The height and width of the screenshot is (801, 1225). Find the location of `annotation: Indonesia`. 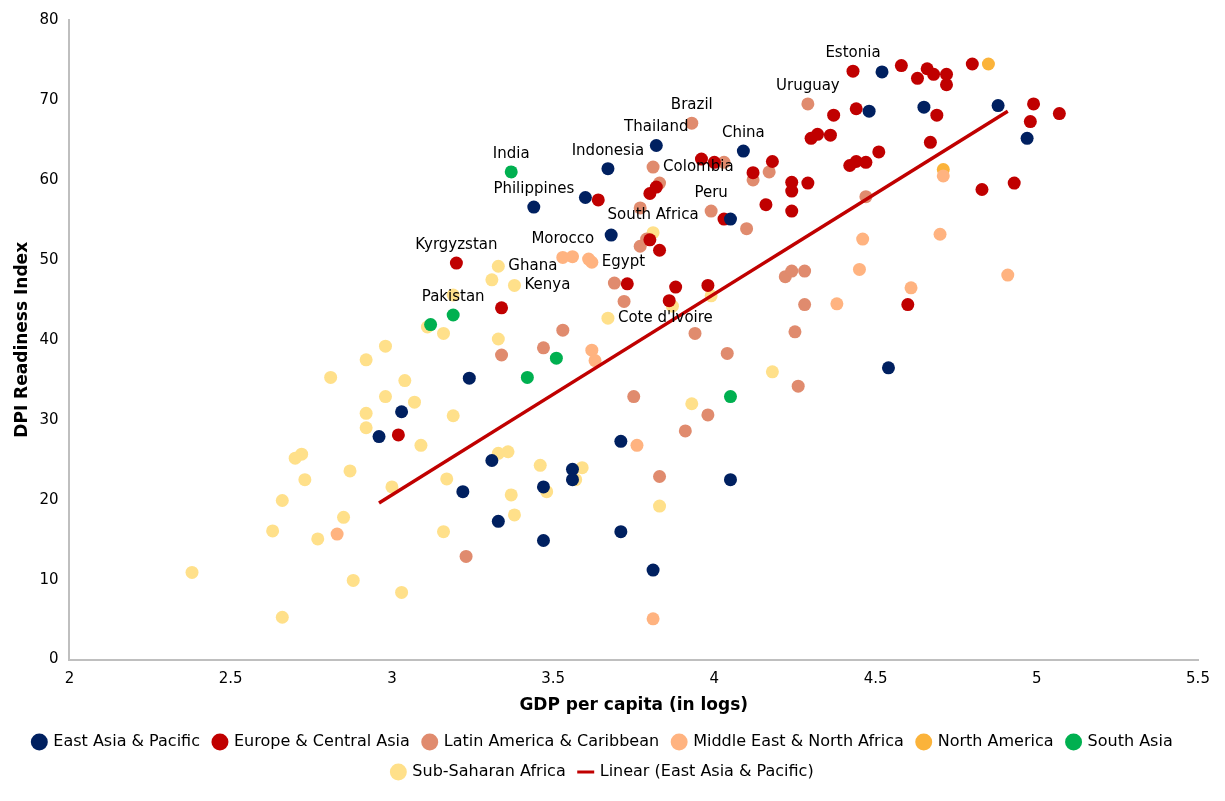

annotation: Indonesia is located at coordinates (608, 149).